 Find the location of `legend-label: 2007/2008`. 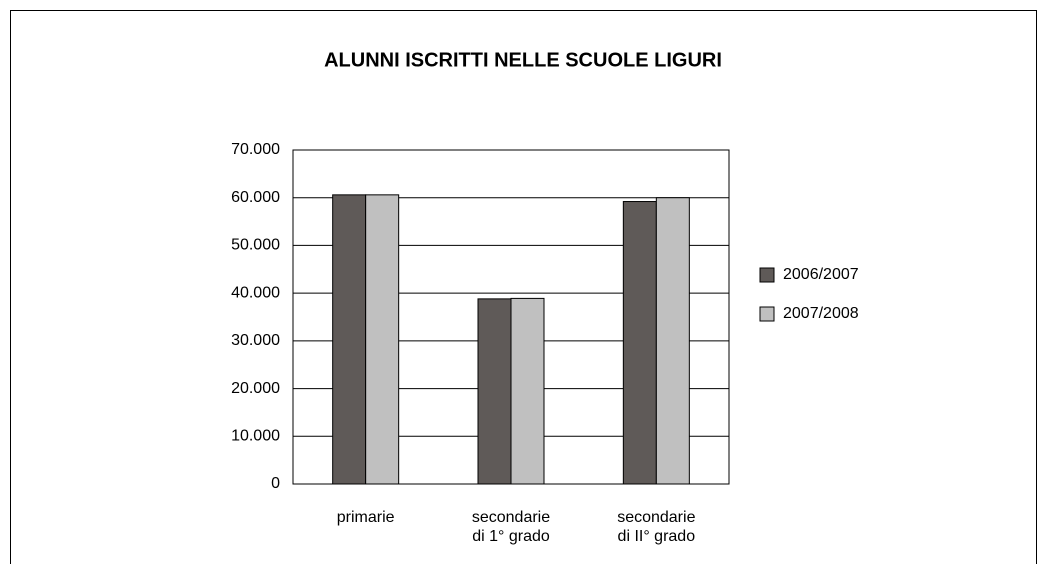

legend-label: 2007/2008 is located at coordinates (821, 313).